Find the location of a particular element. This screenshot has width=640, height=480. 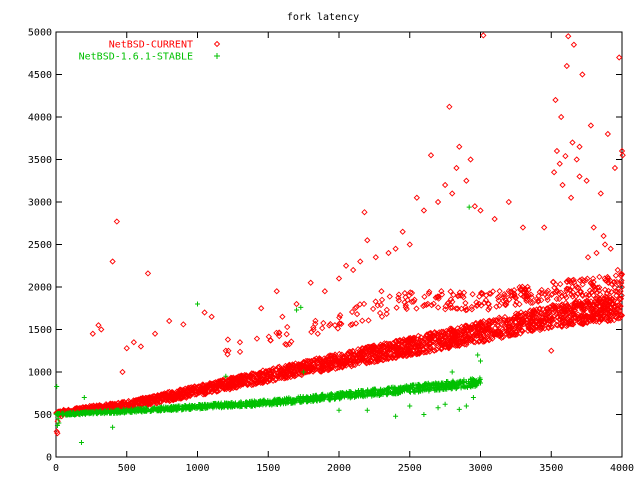

y-tick-label: 4000 is located at coordinates (40, 118).